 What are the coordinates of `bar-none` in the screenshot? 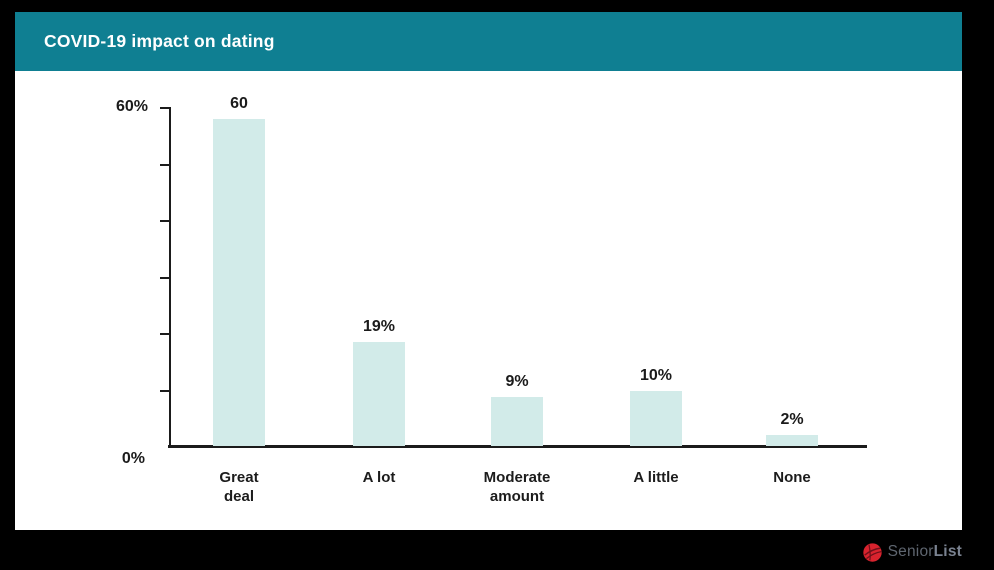 It's located at (792, 440).